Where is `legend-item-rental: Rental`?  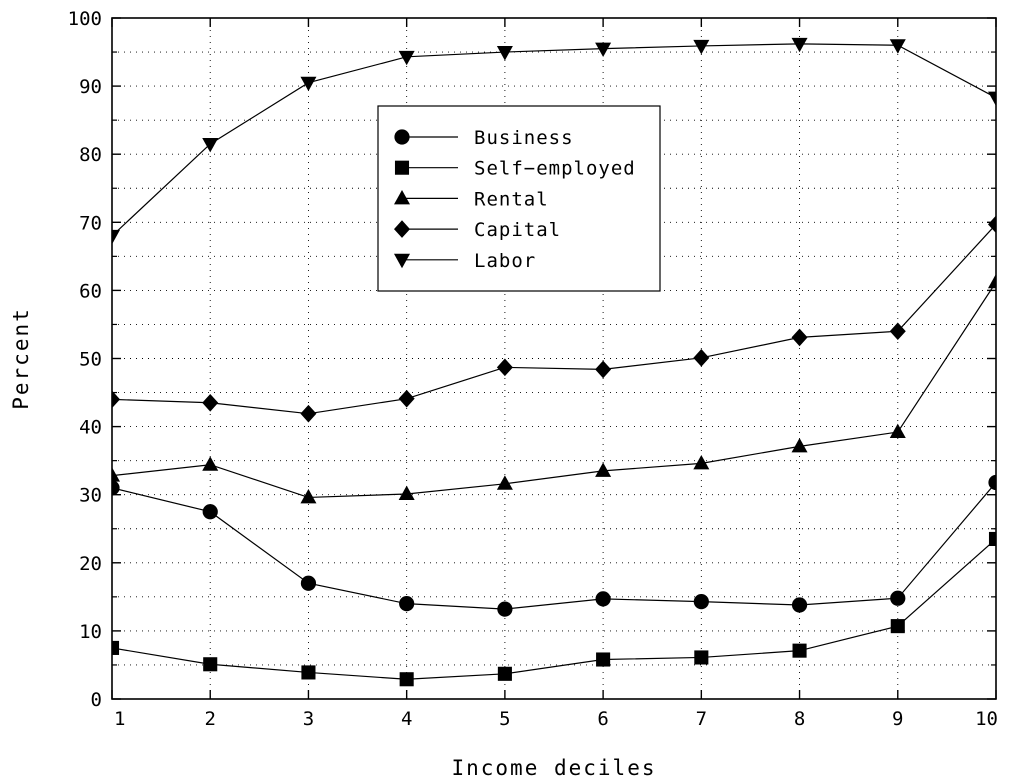 legend-item-rental: Rental is located at coordinates (471, 199).